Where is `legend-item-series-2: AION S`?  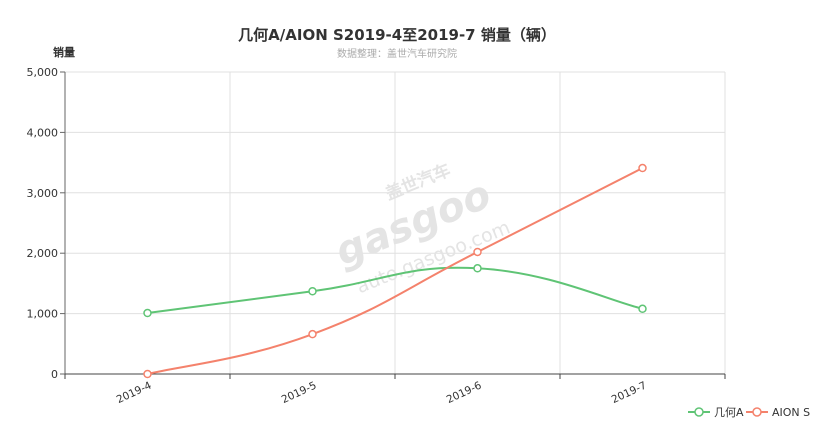 legend-item-series-2: AION S is located at coordinates (778, 412).